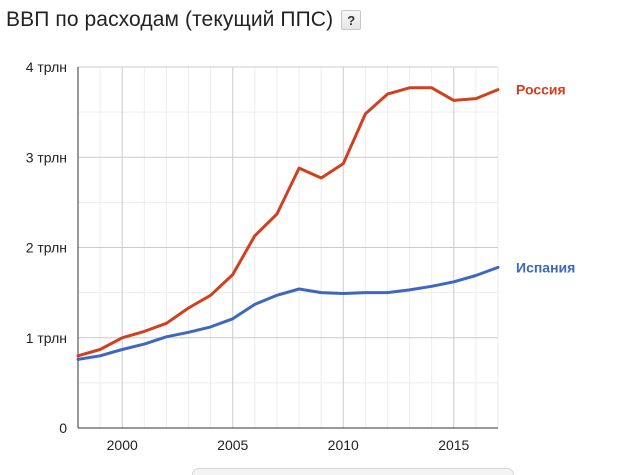 Image resolution: width=620 pixels, height=475 pixels. What do you see at coordinates (46, 338) in the screenshot?
I see `y-tick-label: 1 трлн` at bounding box center [46, 338].